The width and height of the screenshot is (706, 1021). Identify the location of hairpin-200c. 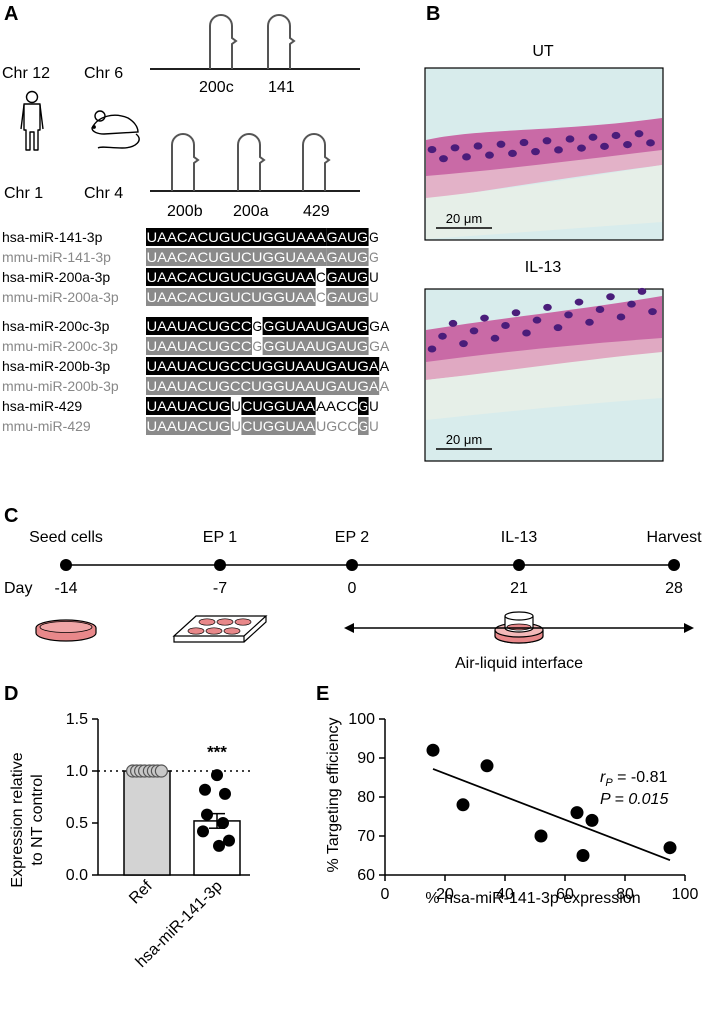
(223, 41).